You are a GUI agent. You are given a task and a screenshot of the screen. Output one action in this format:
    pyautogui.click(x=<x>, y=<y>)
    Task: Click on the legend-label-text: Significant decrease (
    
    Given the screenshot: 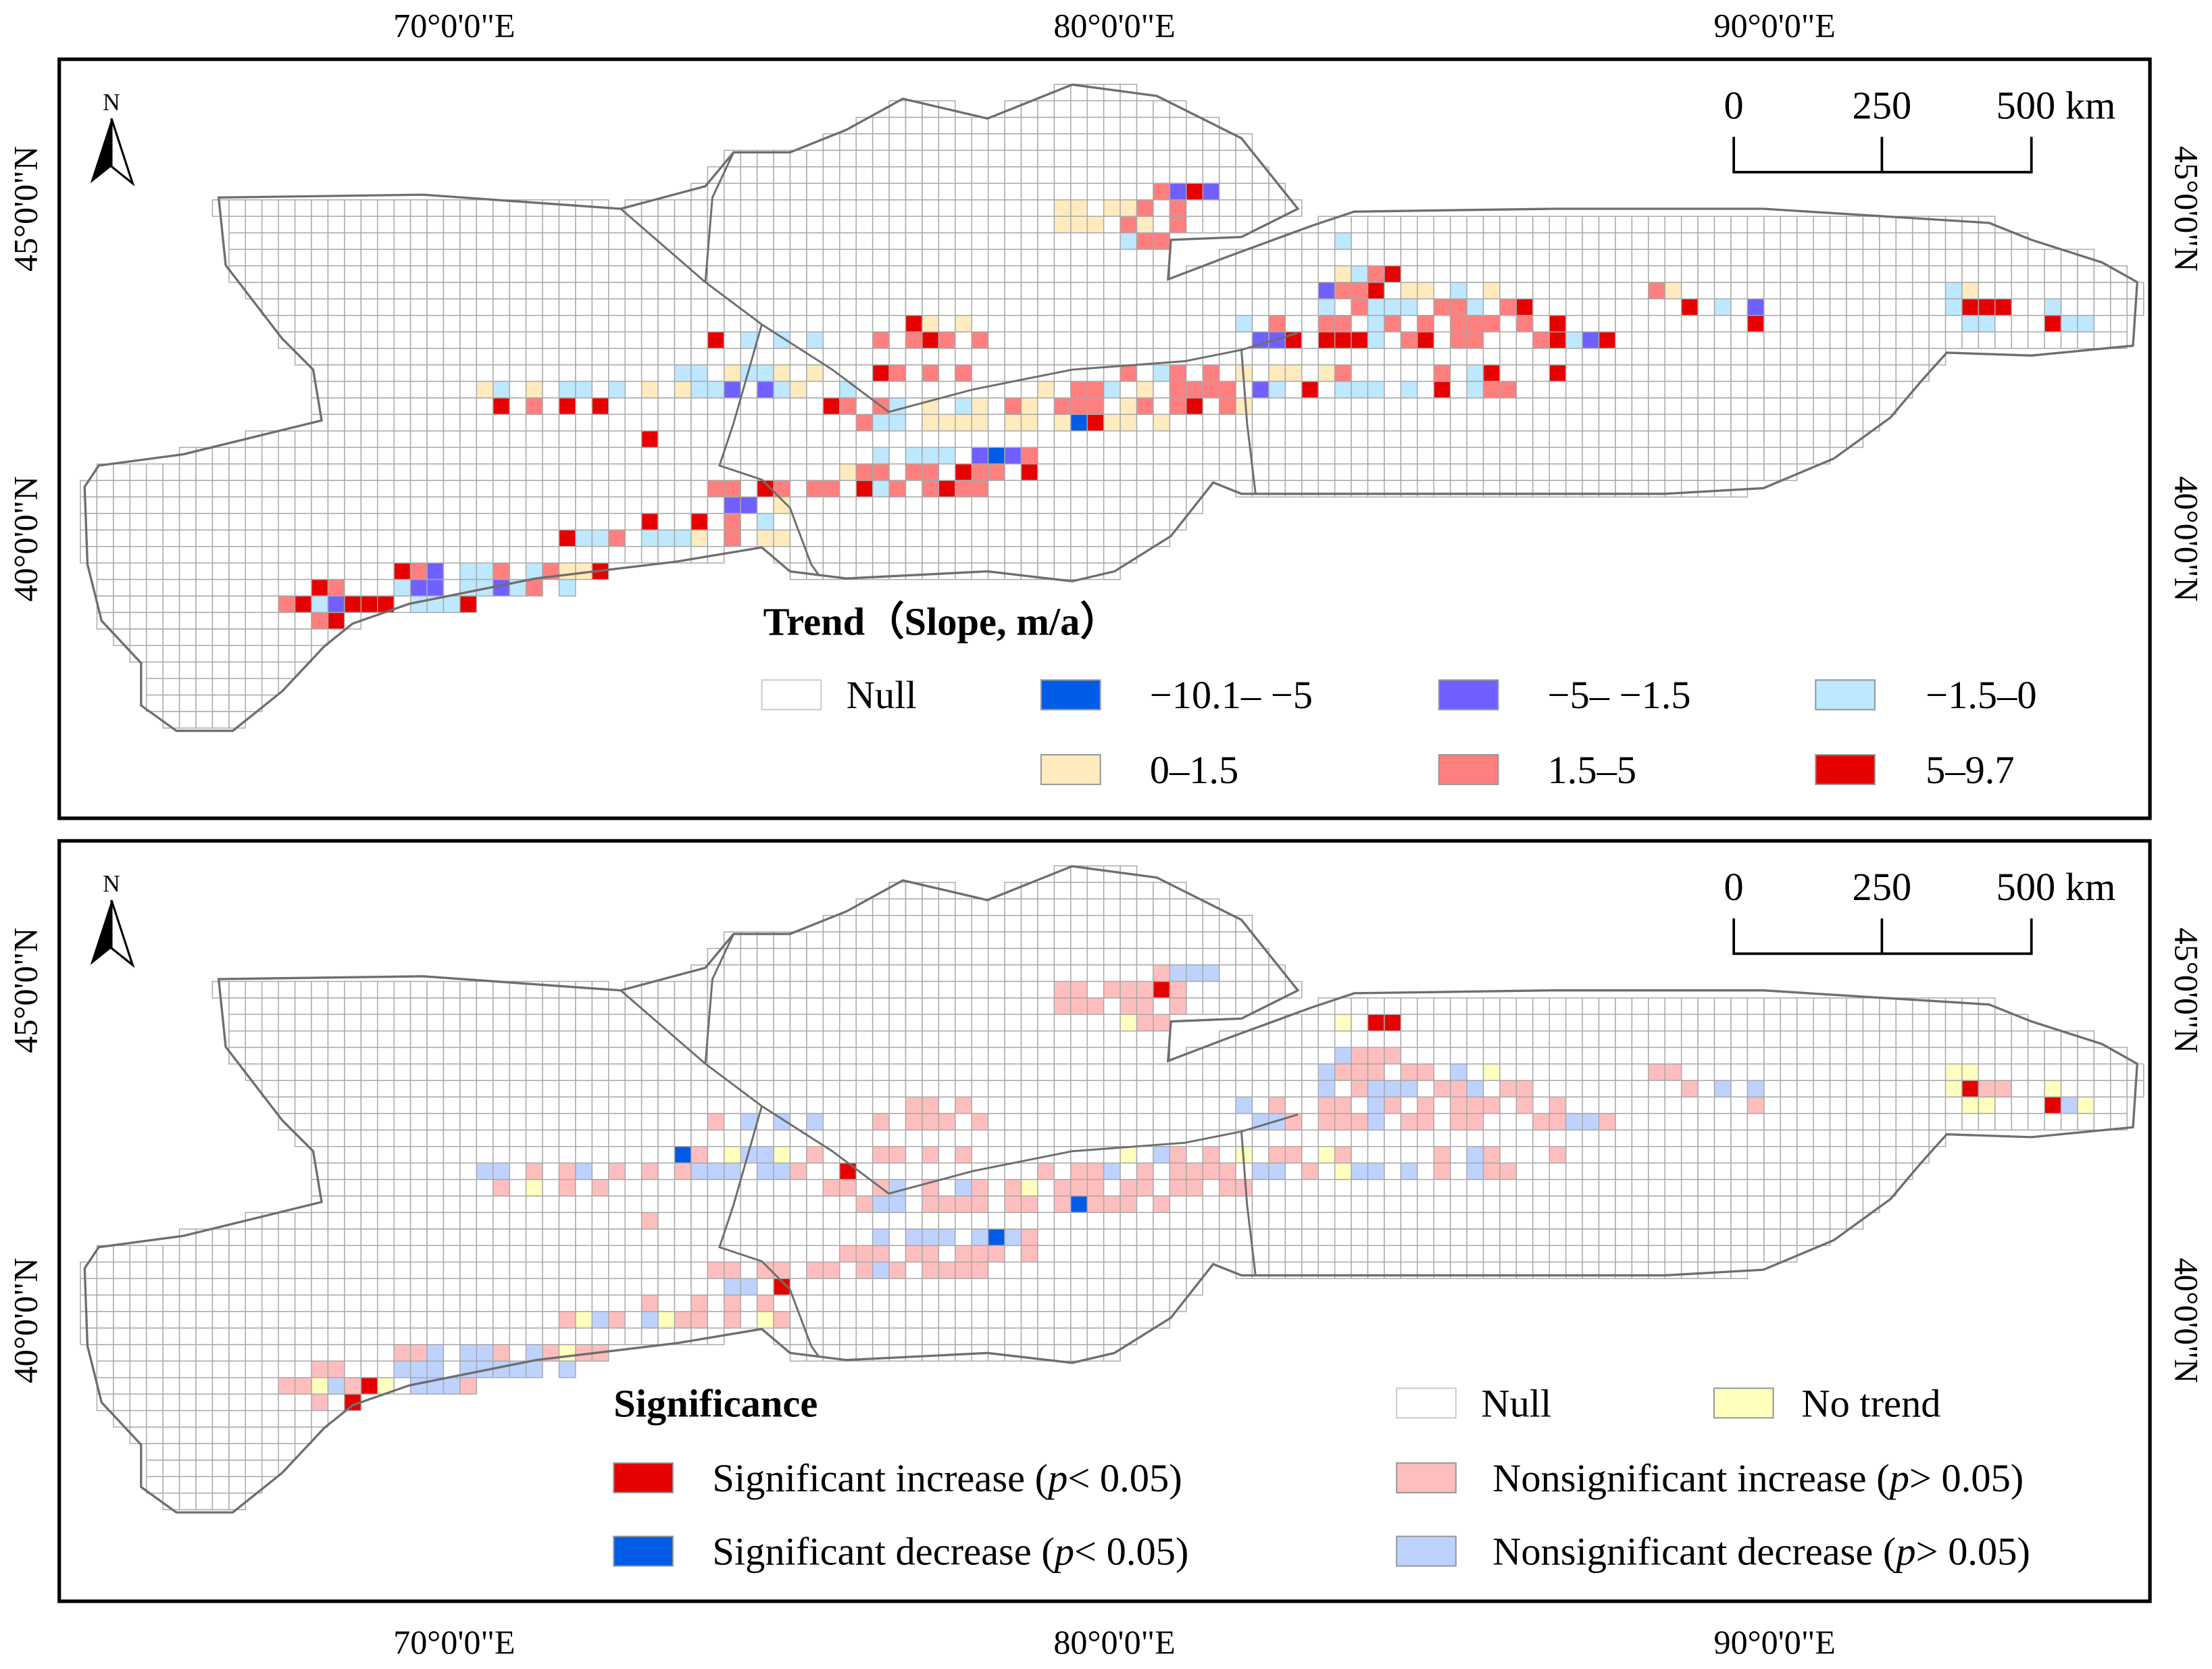 What is the action you would take?
    pyautogui.click(x=883, y=1551)
    